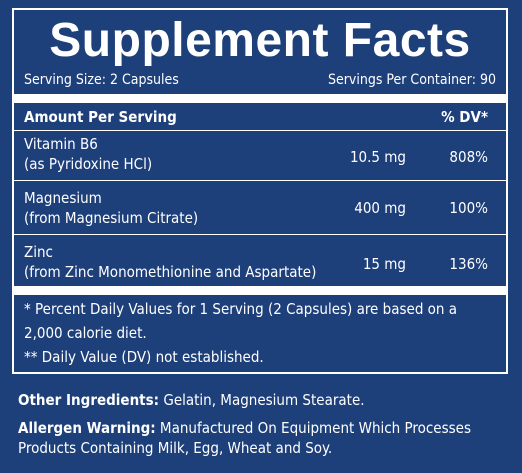  What do you see at coordinates (170, 272) in the screenshot?
I see `nutrient-source: (from Zinc Monomethionine and Aspartate)` at bounding box center [170, 272].